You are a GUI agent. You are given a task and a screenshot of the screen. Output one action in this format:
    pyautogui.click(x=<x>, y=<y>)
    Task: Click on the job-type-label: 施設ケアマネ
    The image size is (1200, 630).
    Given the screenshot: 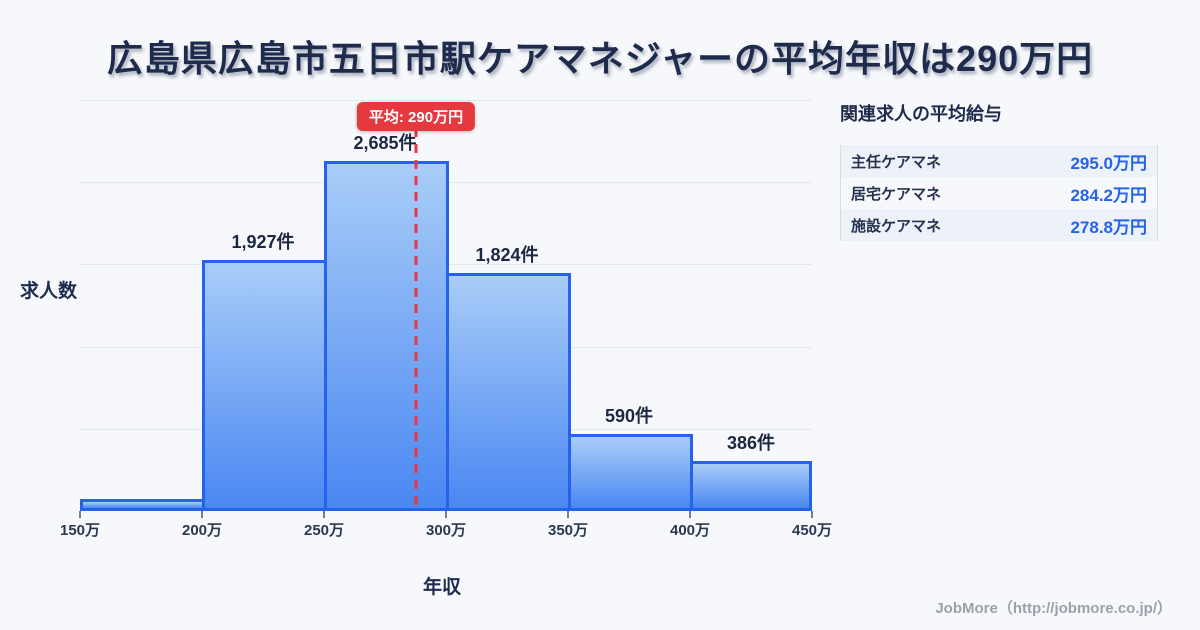 What is the action you would take?
    pyautogui.click(x=896, y=226)
    